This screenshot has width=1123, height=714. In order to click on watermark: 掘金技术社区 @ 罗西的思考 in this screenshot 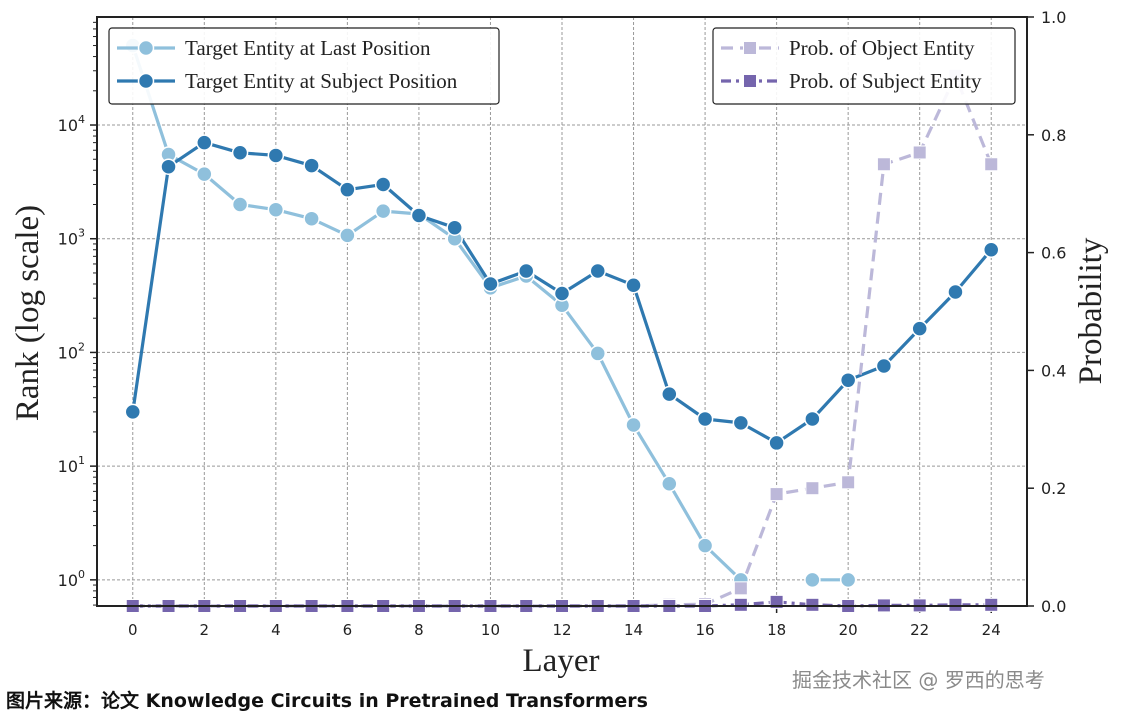, I will do `click(918, 680)`.